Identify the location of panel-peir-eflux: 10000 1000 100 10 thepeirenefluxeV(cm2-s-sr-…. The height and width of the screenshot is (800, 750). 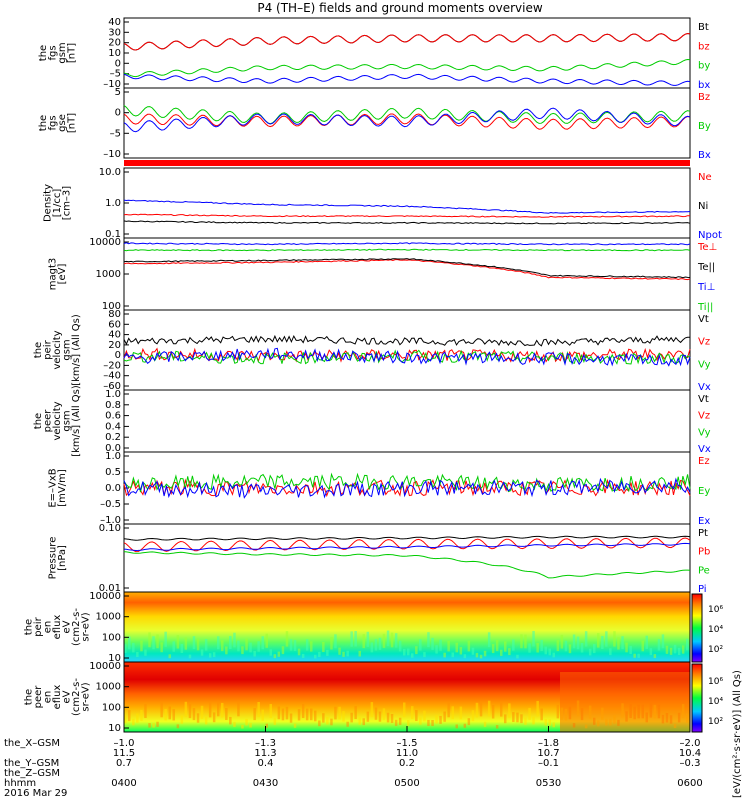
(357, 627).